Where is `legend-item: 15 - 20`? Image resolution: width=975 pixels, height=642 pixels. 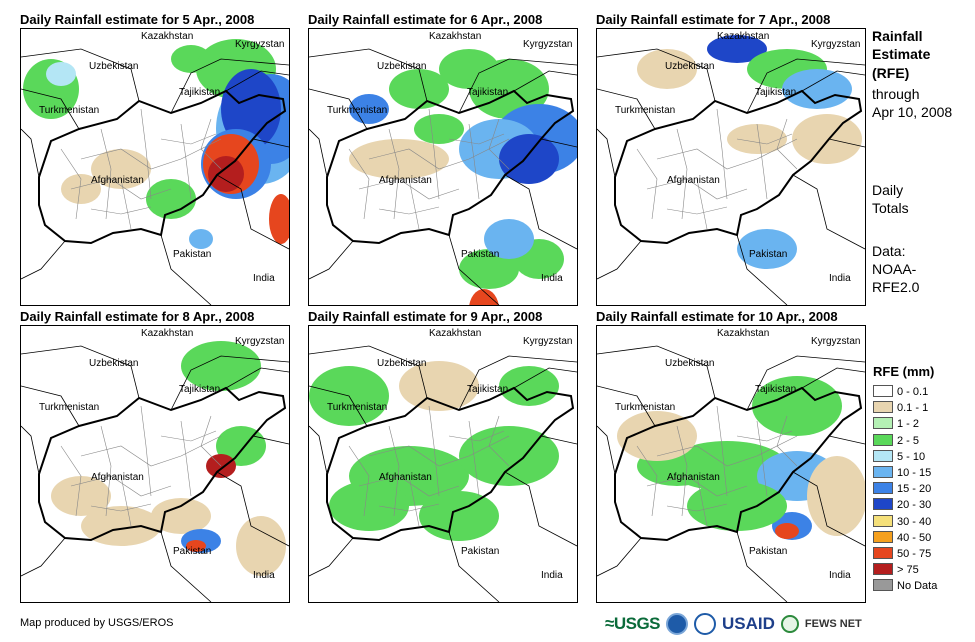 legend-item: 15 - 20 is located at coordinates (902, 489).